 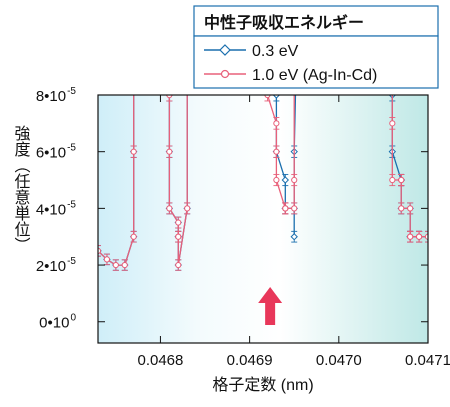 I want to click on x-tick-label-3: 0.0471, so click(x=427, y=360).